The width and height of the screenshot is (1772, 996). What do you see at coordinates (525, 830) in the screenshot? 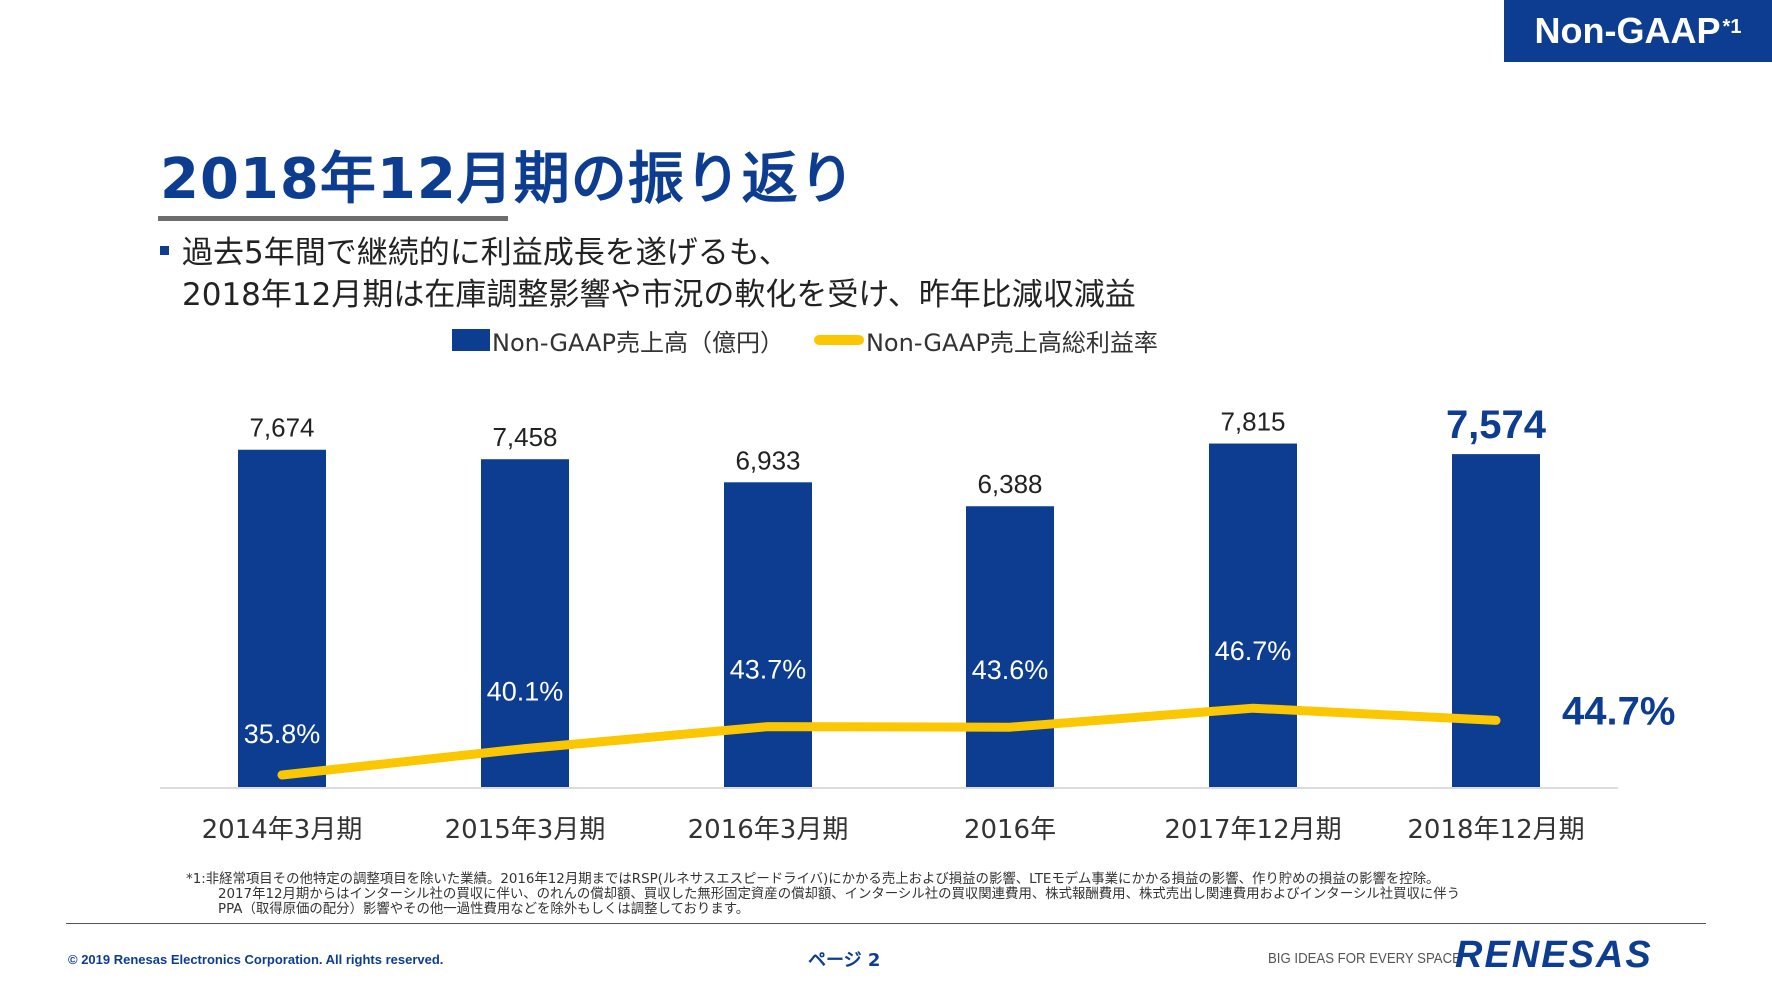
I see `x-tick-label: 2015年3月期` at bounding box center [525, 830].